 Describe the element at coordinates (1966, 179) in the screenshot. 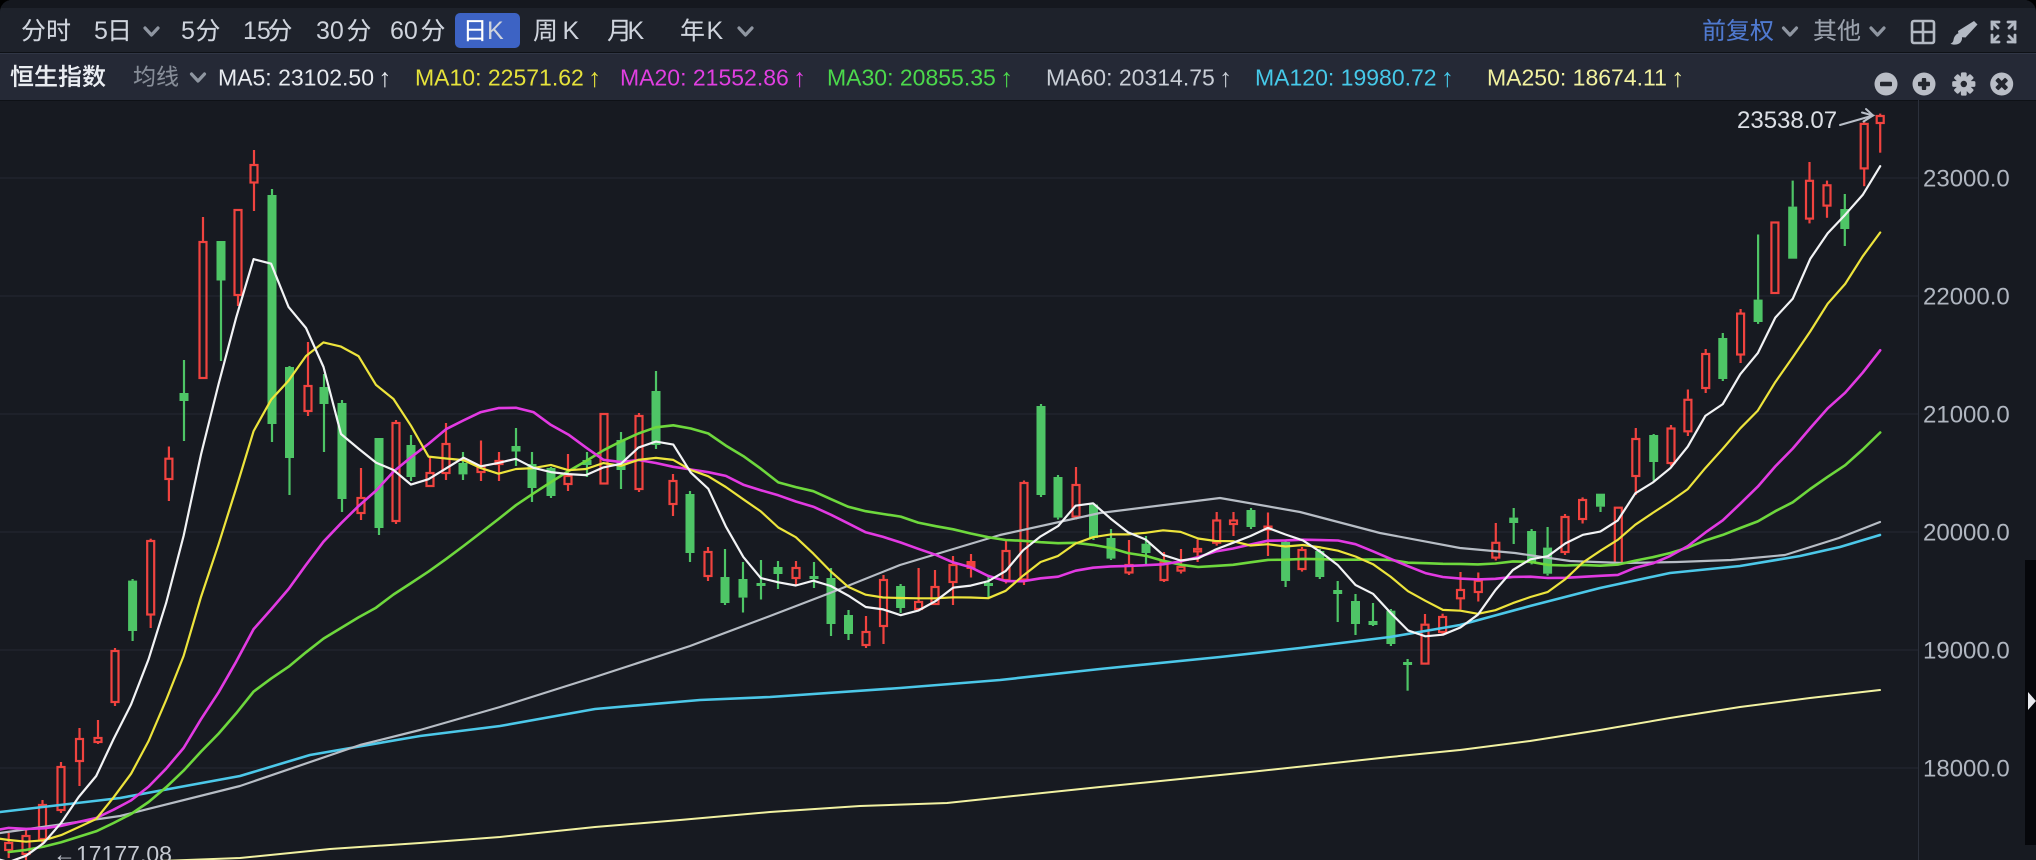

I see `svg-text: 23000.0` at that location.